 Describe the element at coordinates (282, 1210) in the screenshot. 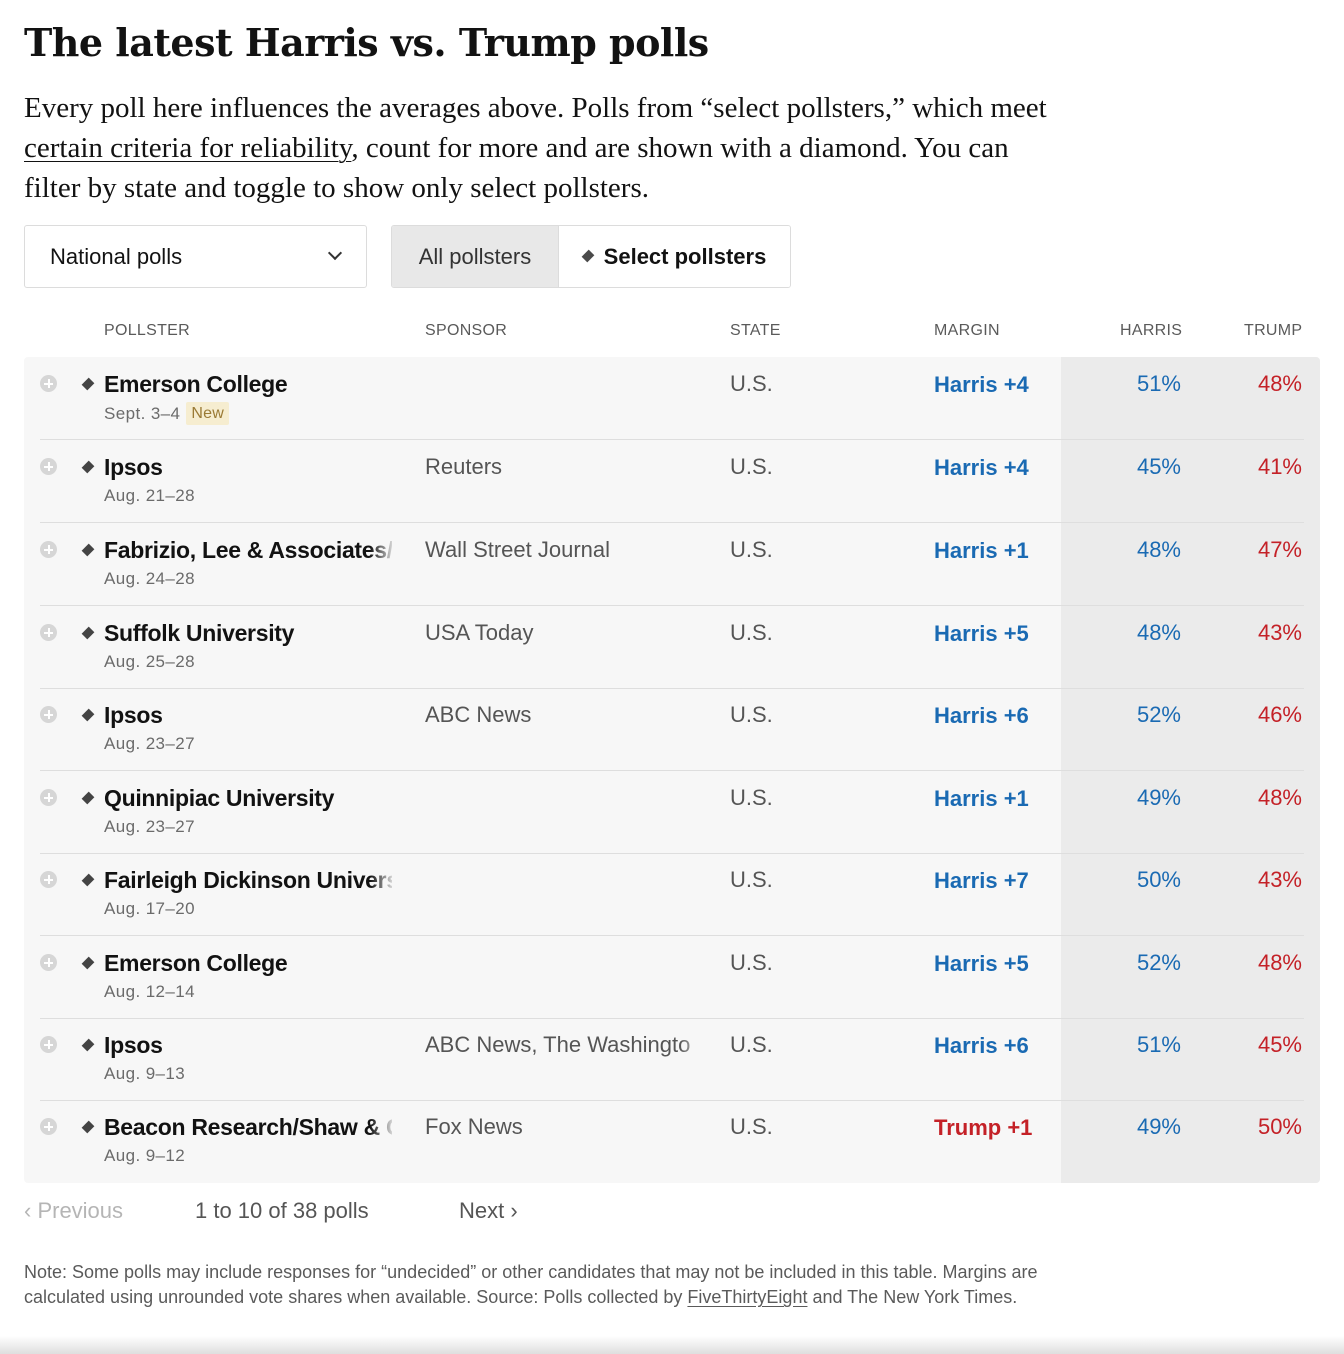

I see `page-count: 1 to 10 of 38 polls` at that location.